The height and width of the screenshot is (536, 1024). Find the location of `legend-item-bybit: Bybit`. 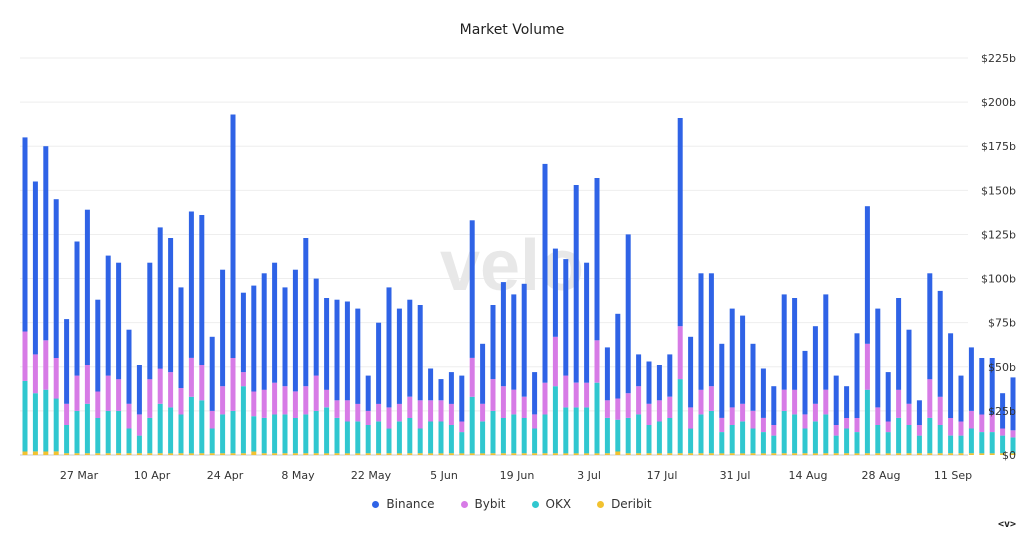

legend-item-bybit: Bybit is located at coordinates (483, 504).